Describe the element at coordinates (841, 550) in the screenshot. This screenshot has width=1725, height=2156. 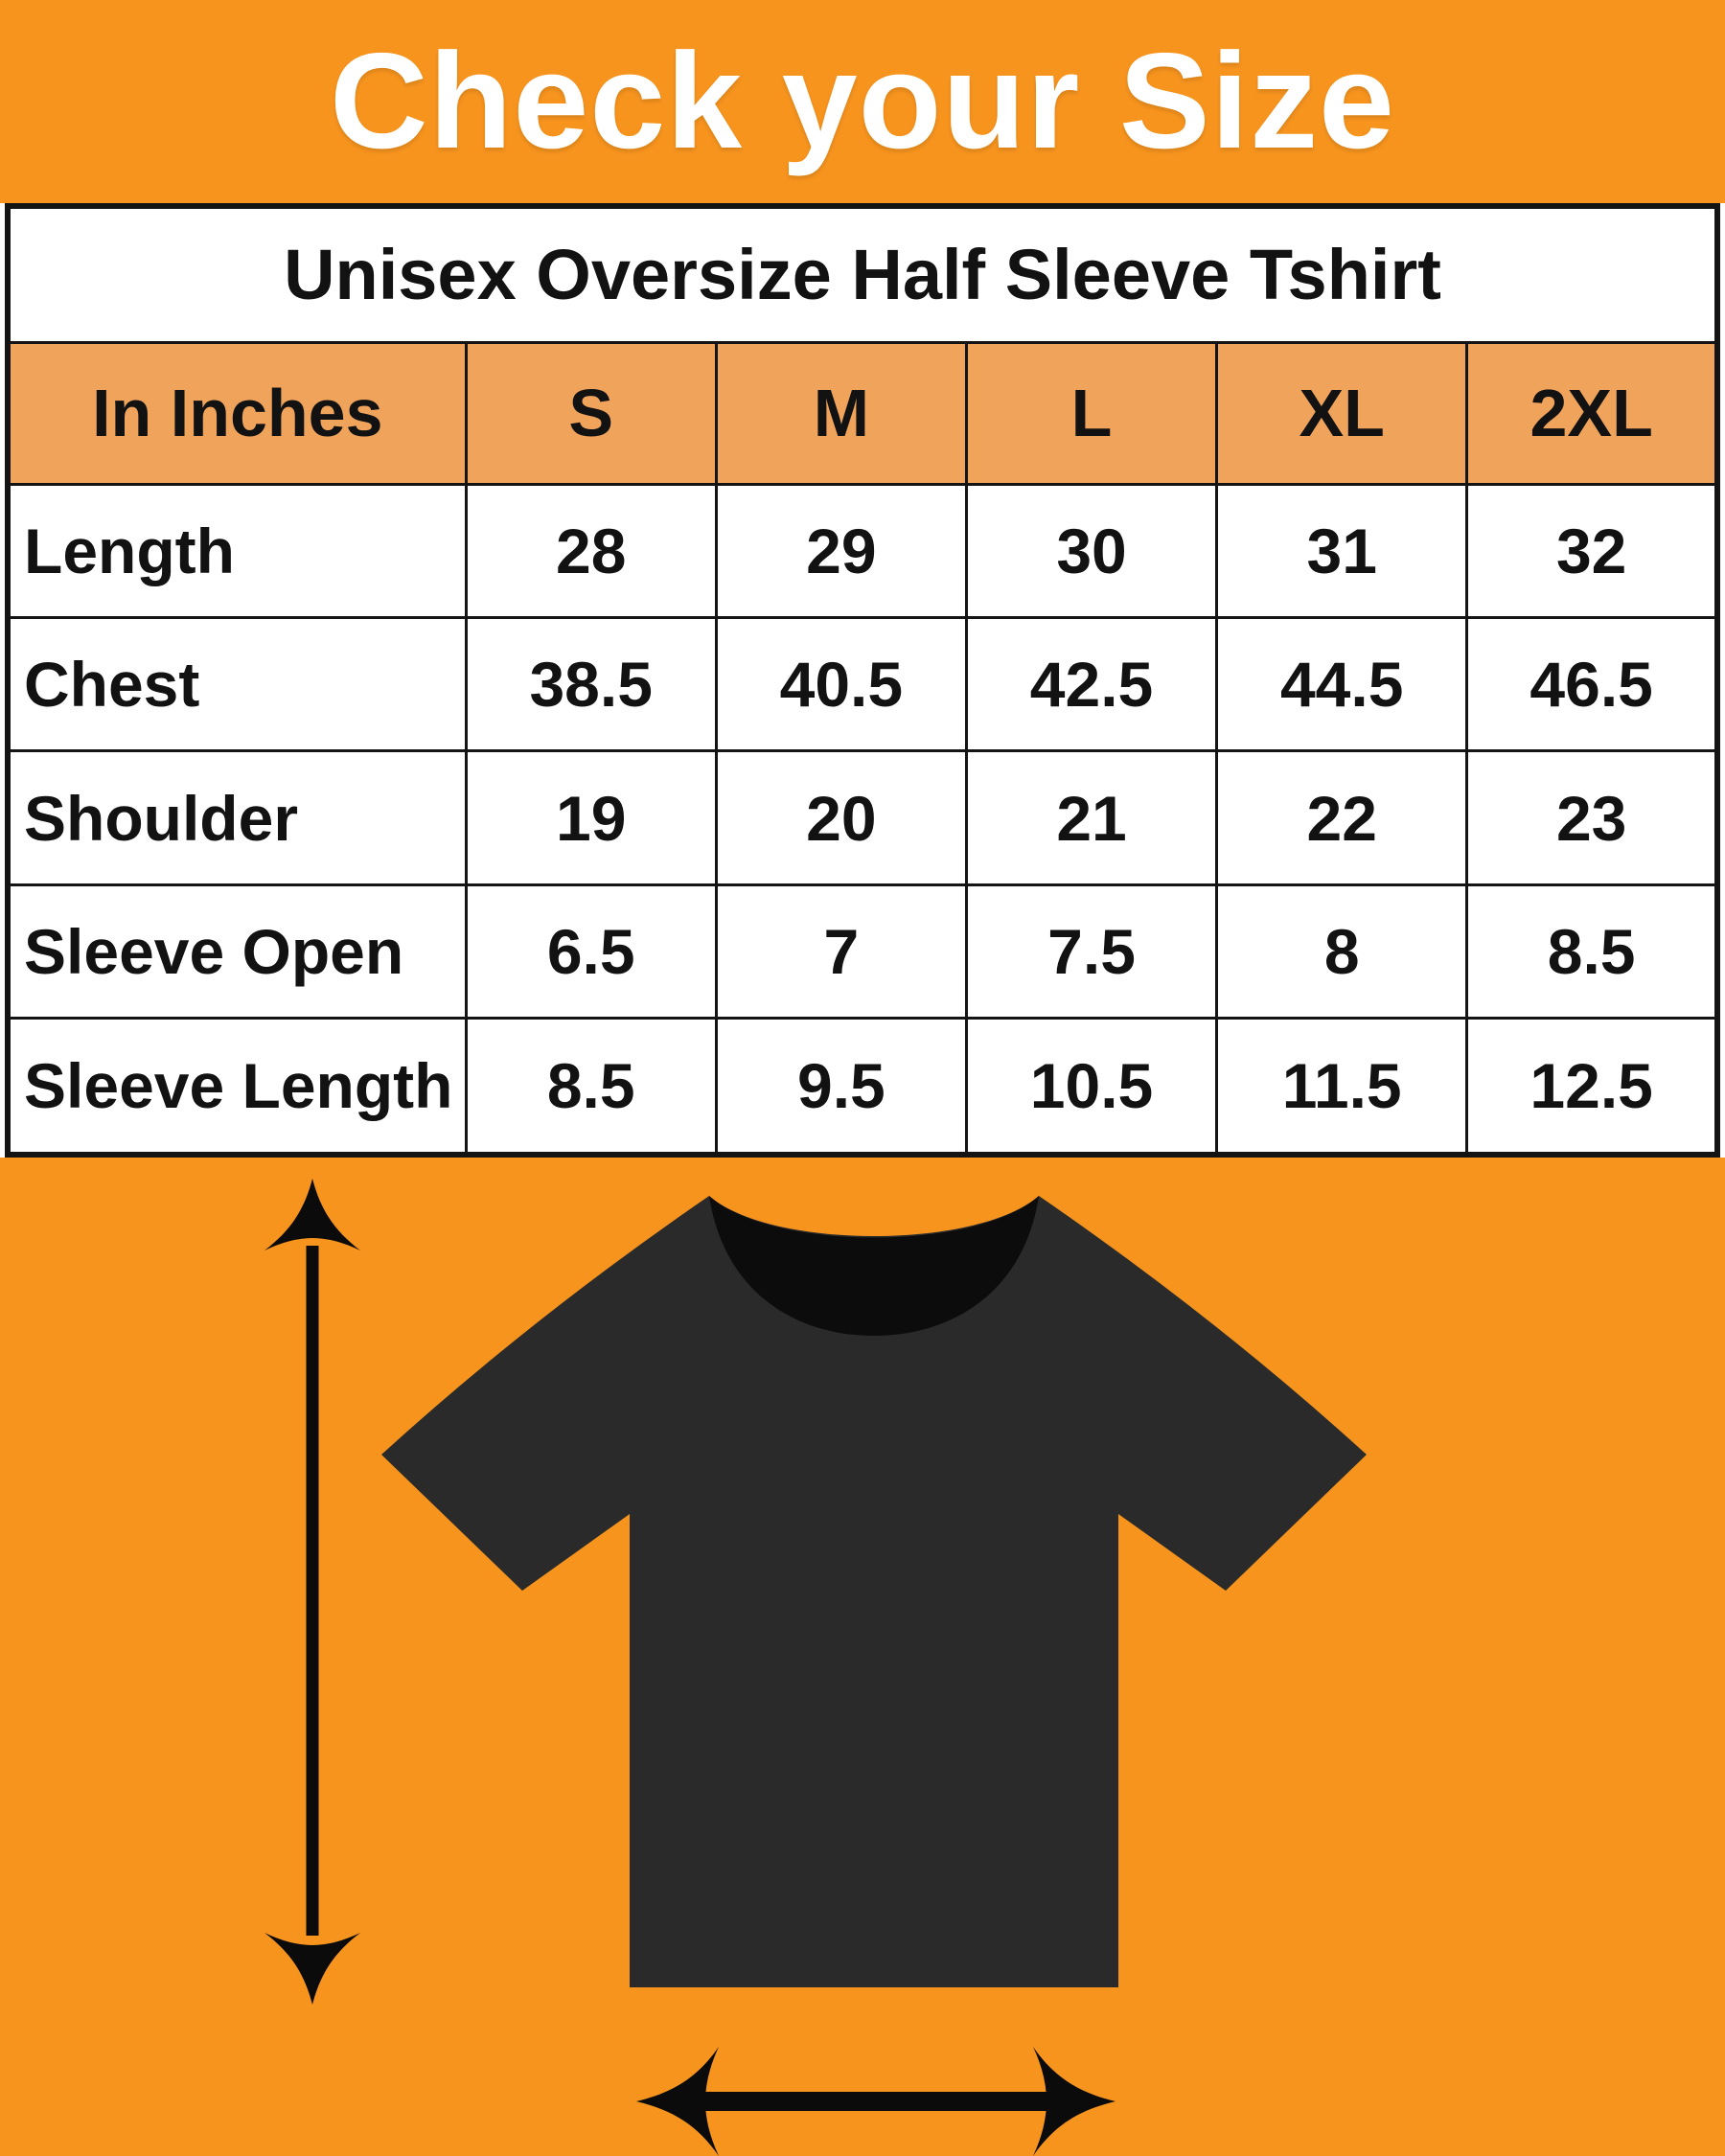
I see `size-value-cell: 29` at that location.